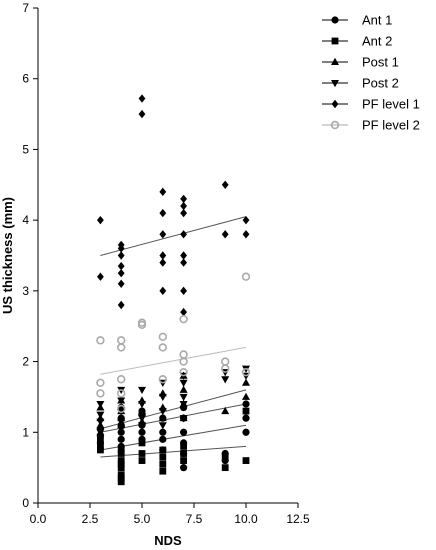  What do you see at coordinates (25, 220) in the screenshot?
I see `y-tick-label: 4` at bounding box center [25, 220].